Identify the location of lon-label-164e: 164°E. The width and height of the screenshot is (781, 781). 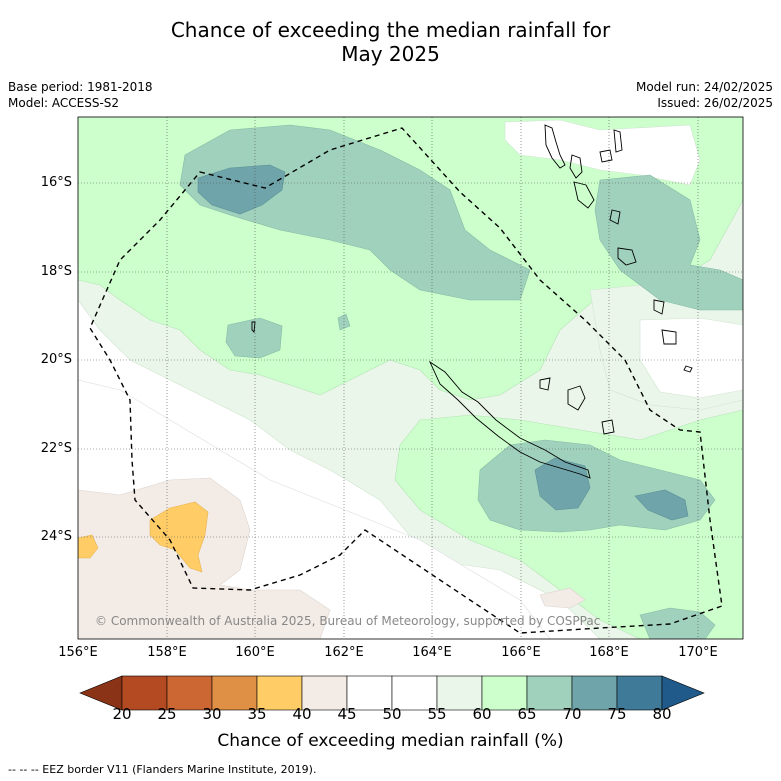
(432, 652).